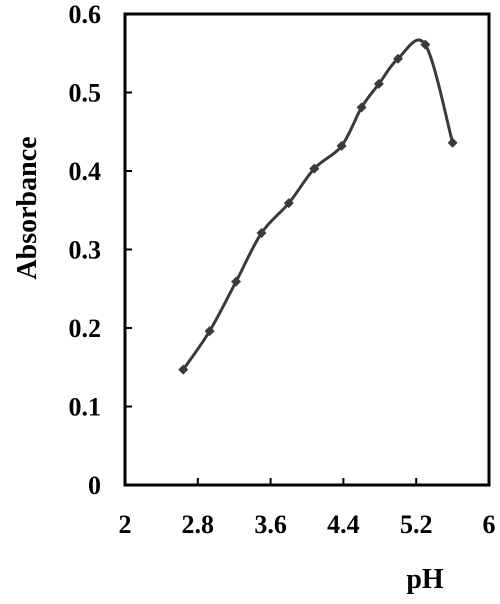  What do you see at coordinates (425, 579) in the screenshot?
I see `x-axis-title: pH` at bounding box center [425, 579].